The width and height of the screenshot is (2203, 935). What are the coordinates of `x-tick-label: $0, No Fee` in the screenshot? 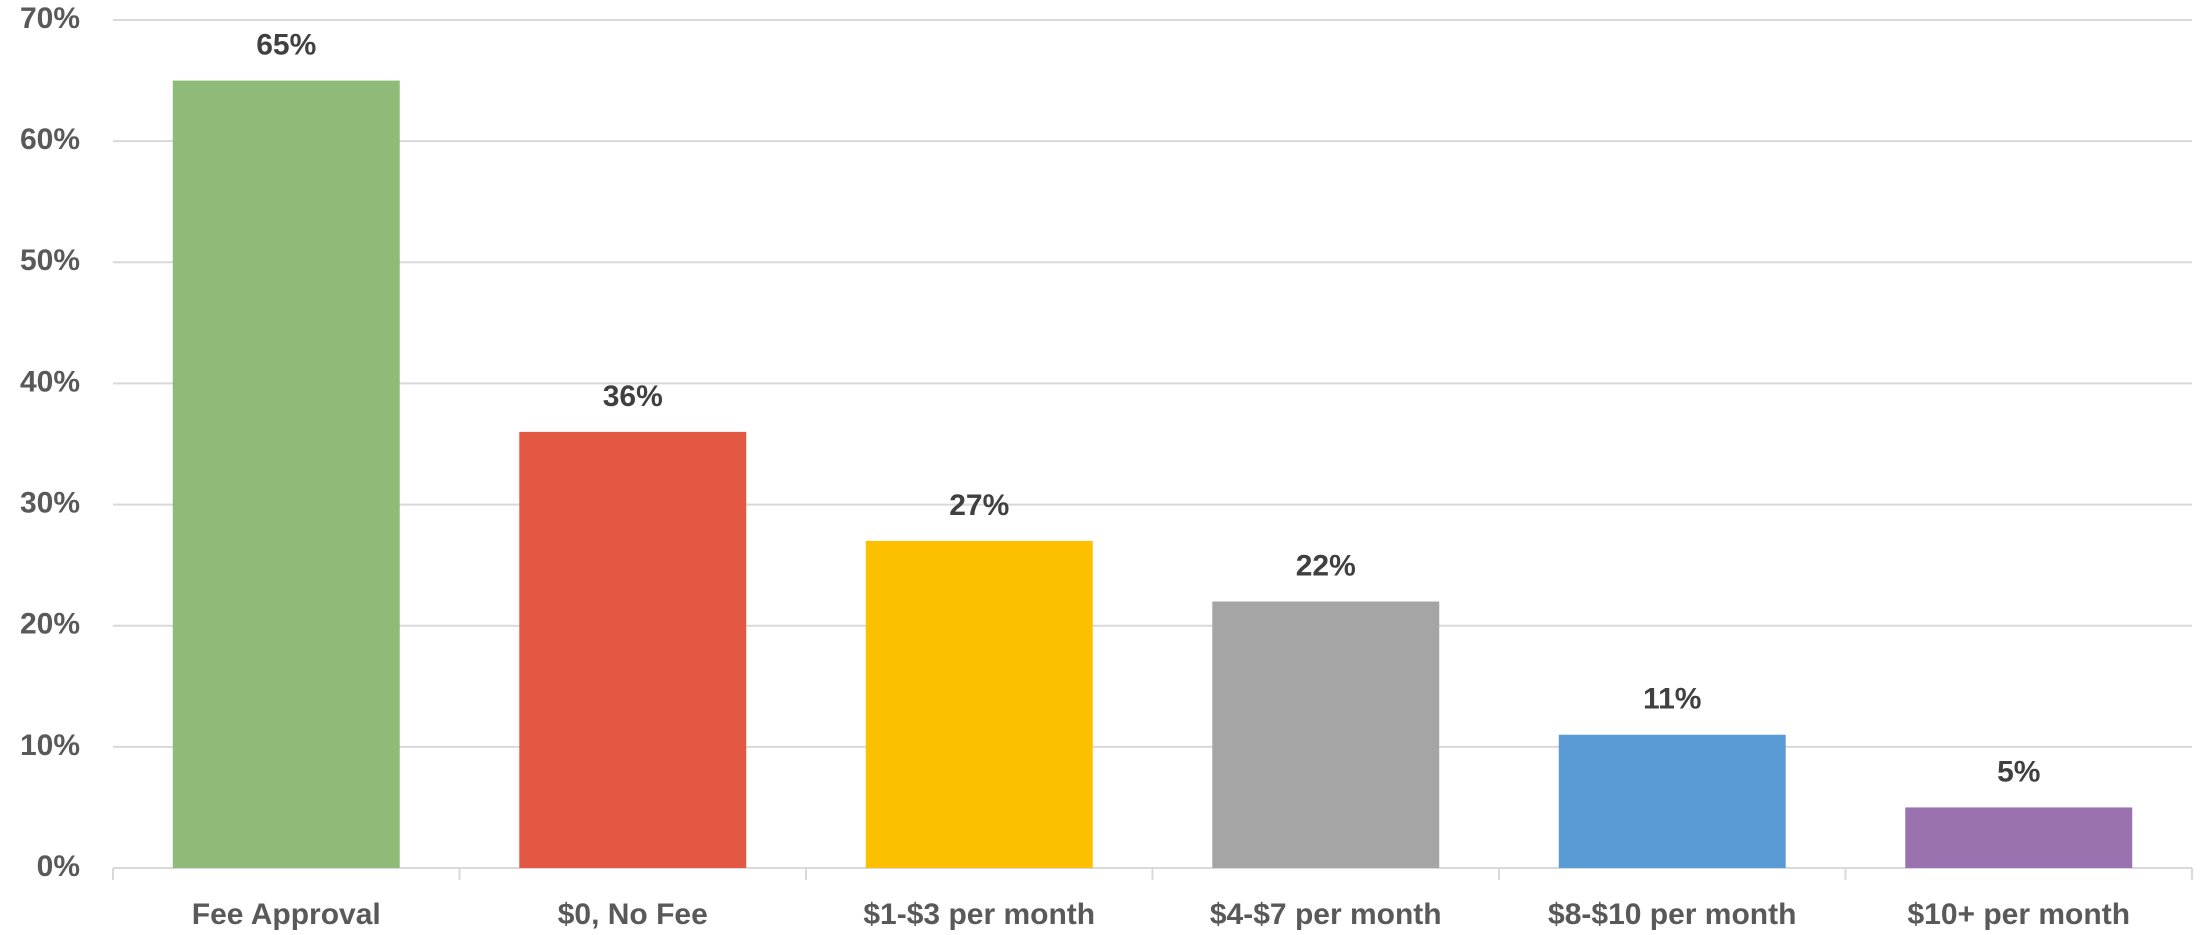 It's located at (633, 914).